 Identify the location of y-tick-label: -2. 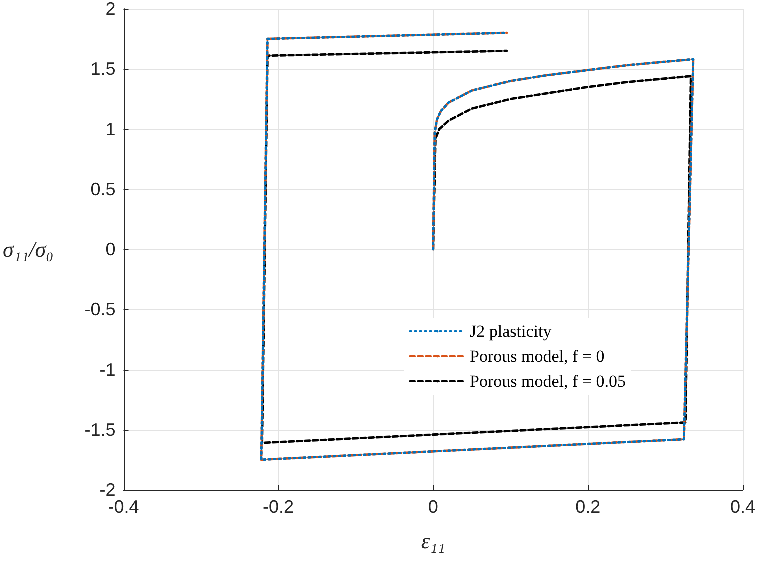
(108, 490).